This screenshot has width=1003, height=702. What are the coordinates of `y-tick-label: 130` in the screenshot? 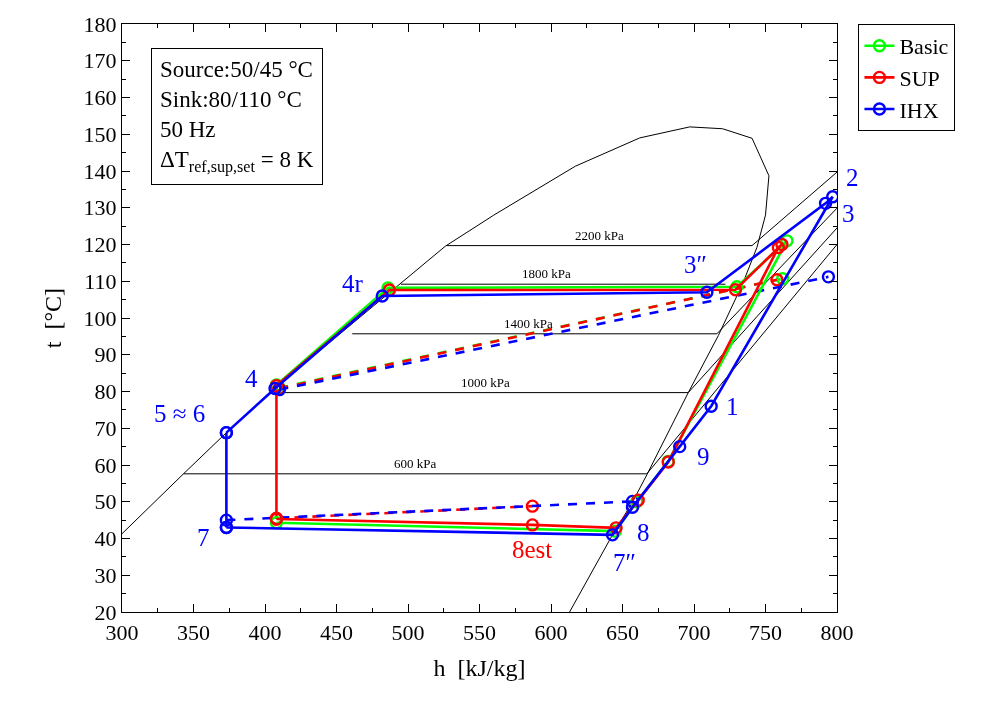 It's located at (100, 208).